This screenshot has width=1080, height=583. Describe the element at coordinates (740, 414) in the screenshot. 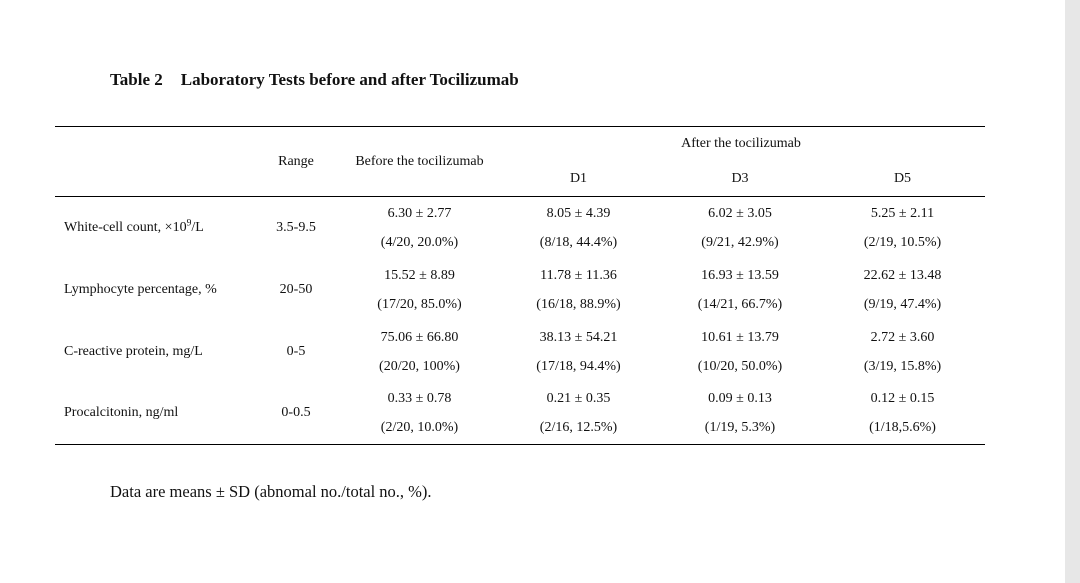

I see `d3-cell: 0.09 ± 0.13 (1/19, 5.3%)` at that location.